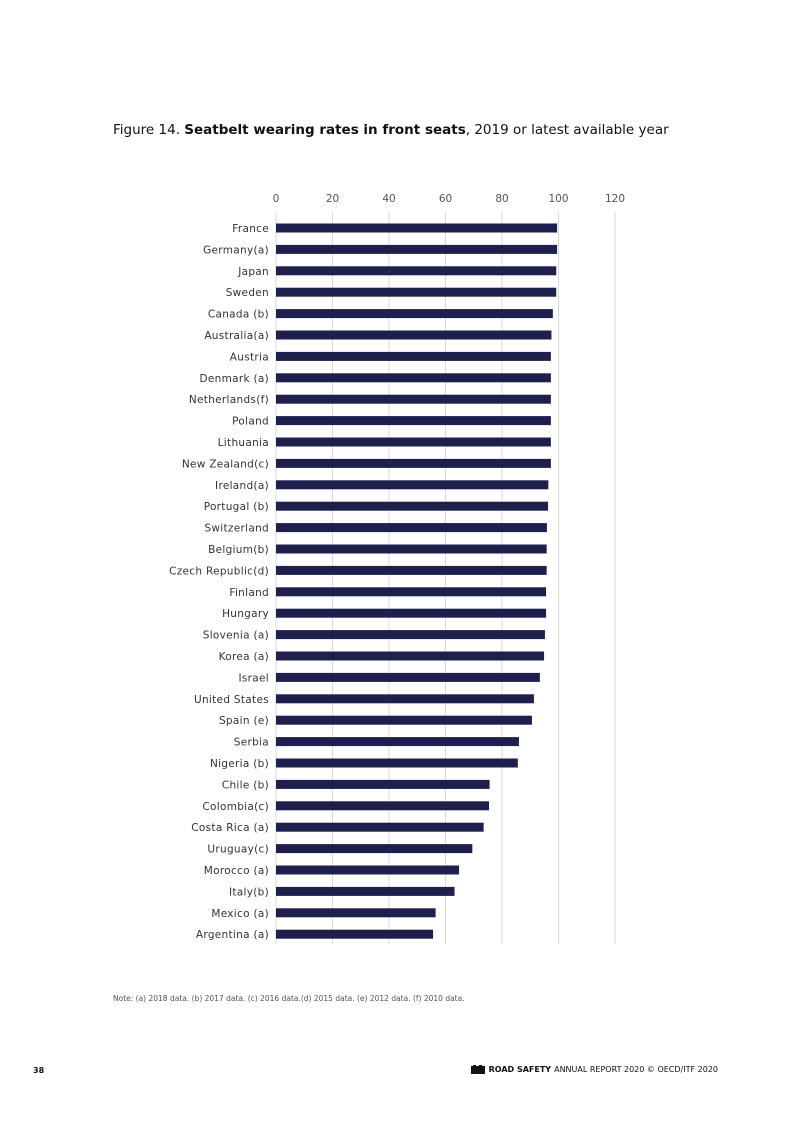  Describe the element at coordinates (242, 486) in the screenshot. I see `category-label: Ireland(a)` at that location.